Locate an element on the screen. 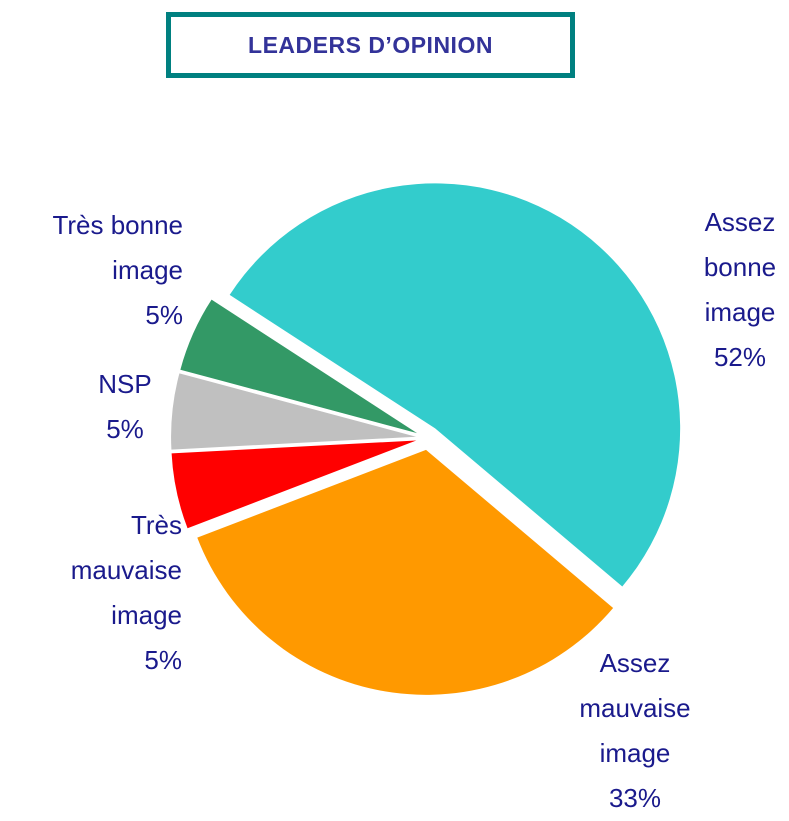  slice-label: Assez mauvaise image 33% is located at coordinates (635, 731).